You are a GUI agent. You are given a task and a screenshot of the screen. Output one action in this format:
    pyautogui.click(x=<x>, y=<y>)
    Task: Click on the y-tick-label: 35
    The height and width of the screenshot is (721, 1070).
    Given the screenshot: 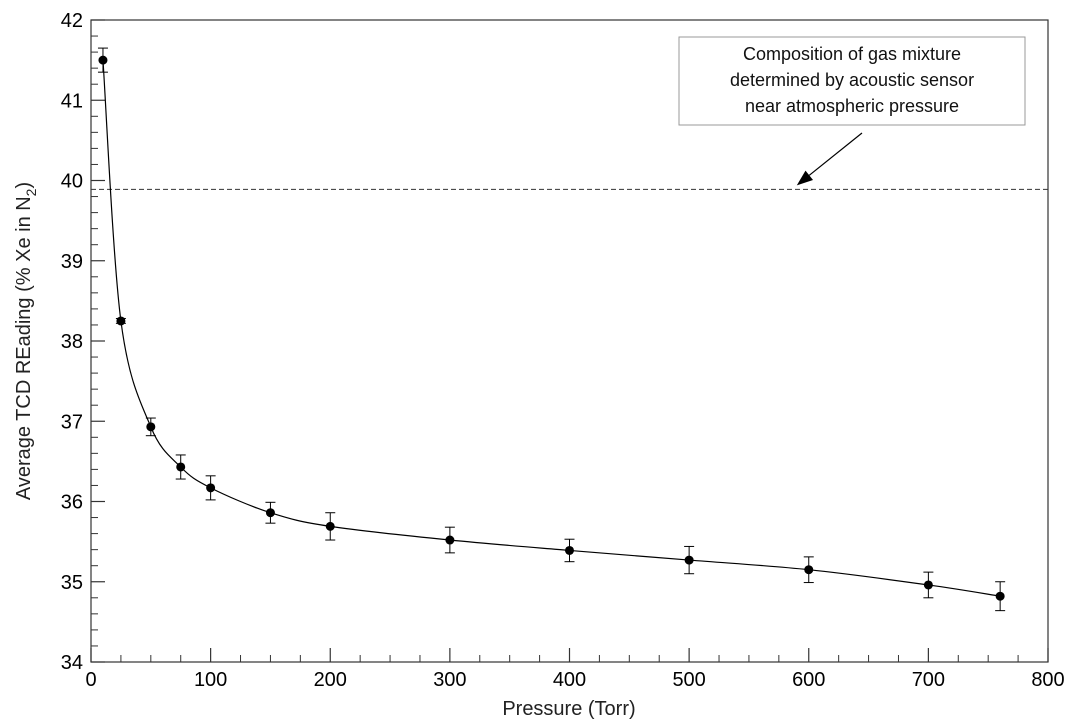 What is the action you would take?
    pyautogui.click(x=72, y=583)
    